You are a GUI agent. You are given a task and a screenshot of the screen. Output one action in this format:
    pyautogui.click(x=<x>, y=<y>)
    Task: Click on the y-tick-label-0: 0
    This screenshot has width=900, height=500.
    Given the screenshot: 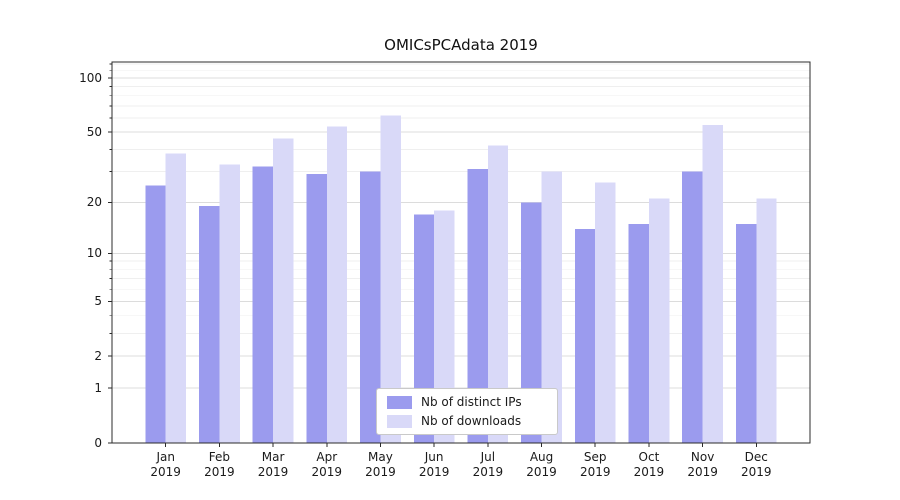 What is the action you would take?
    pyautogui.click(x=98, y=442)
    